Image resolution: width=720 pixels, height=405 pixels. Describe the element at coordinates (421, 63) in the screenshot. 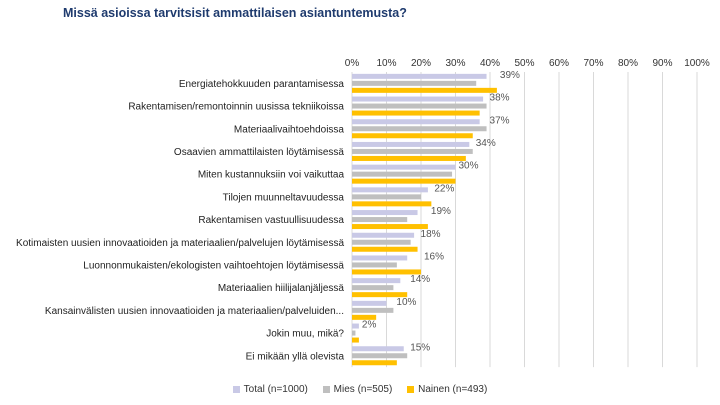

I see `x-tick-label: 20%` at that location.